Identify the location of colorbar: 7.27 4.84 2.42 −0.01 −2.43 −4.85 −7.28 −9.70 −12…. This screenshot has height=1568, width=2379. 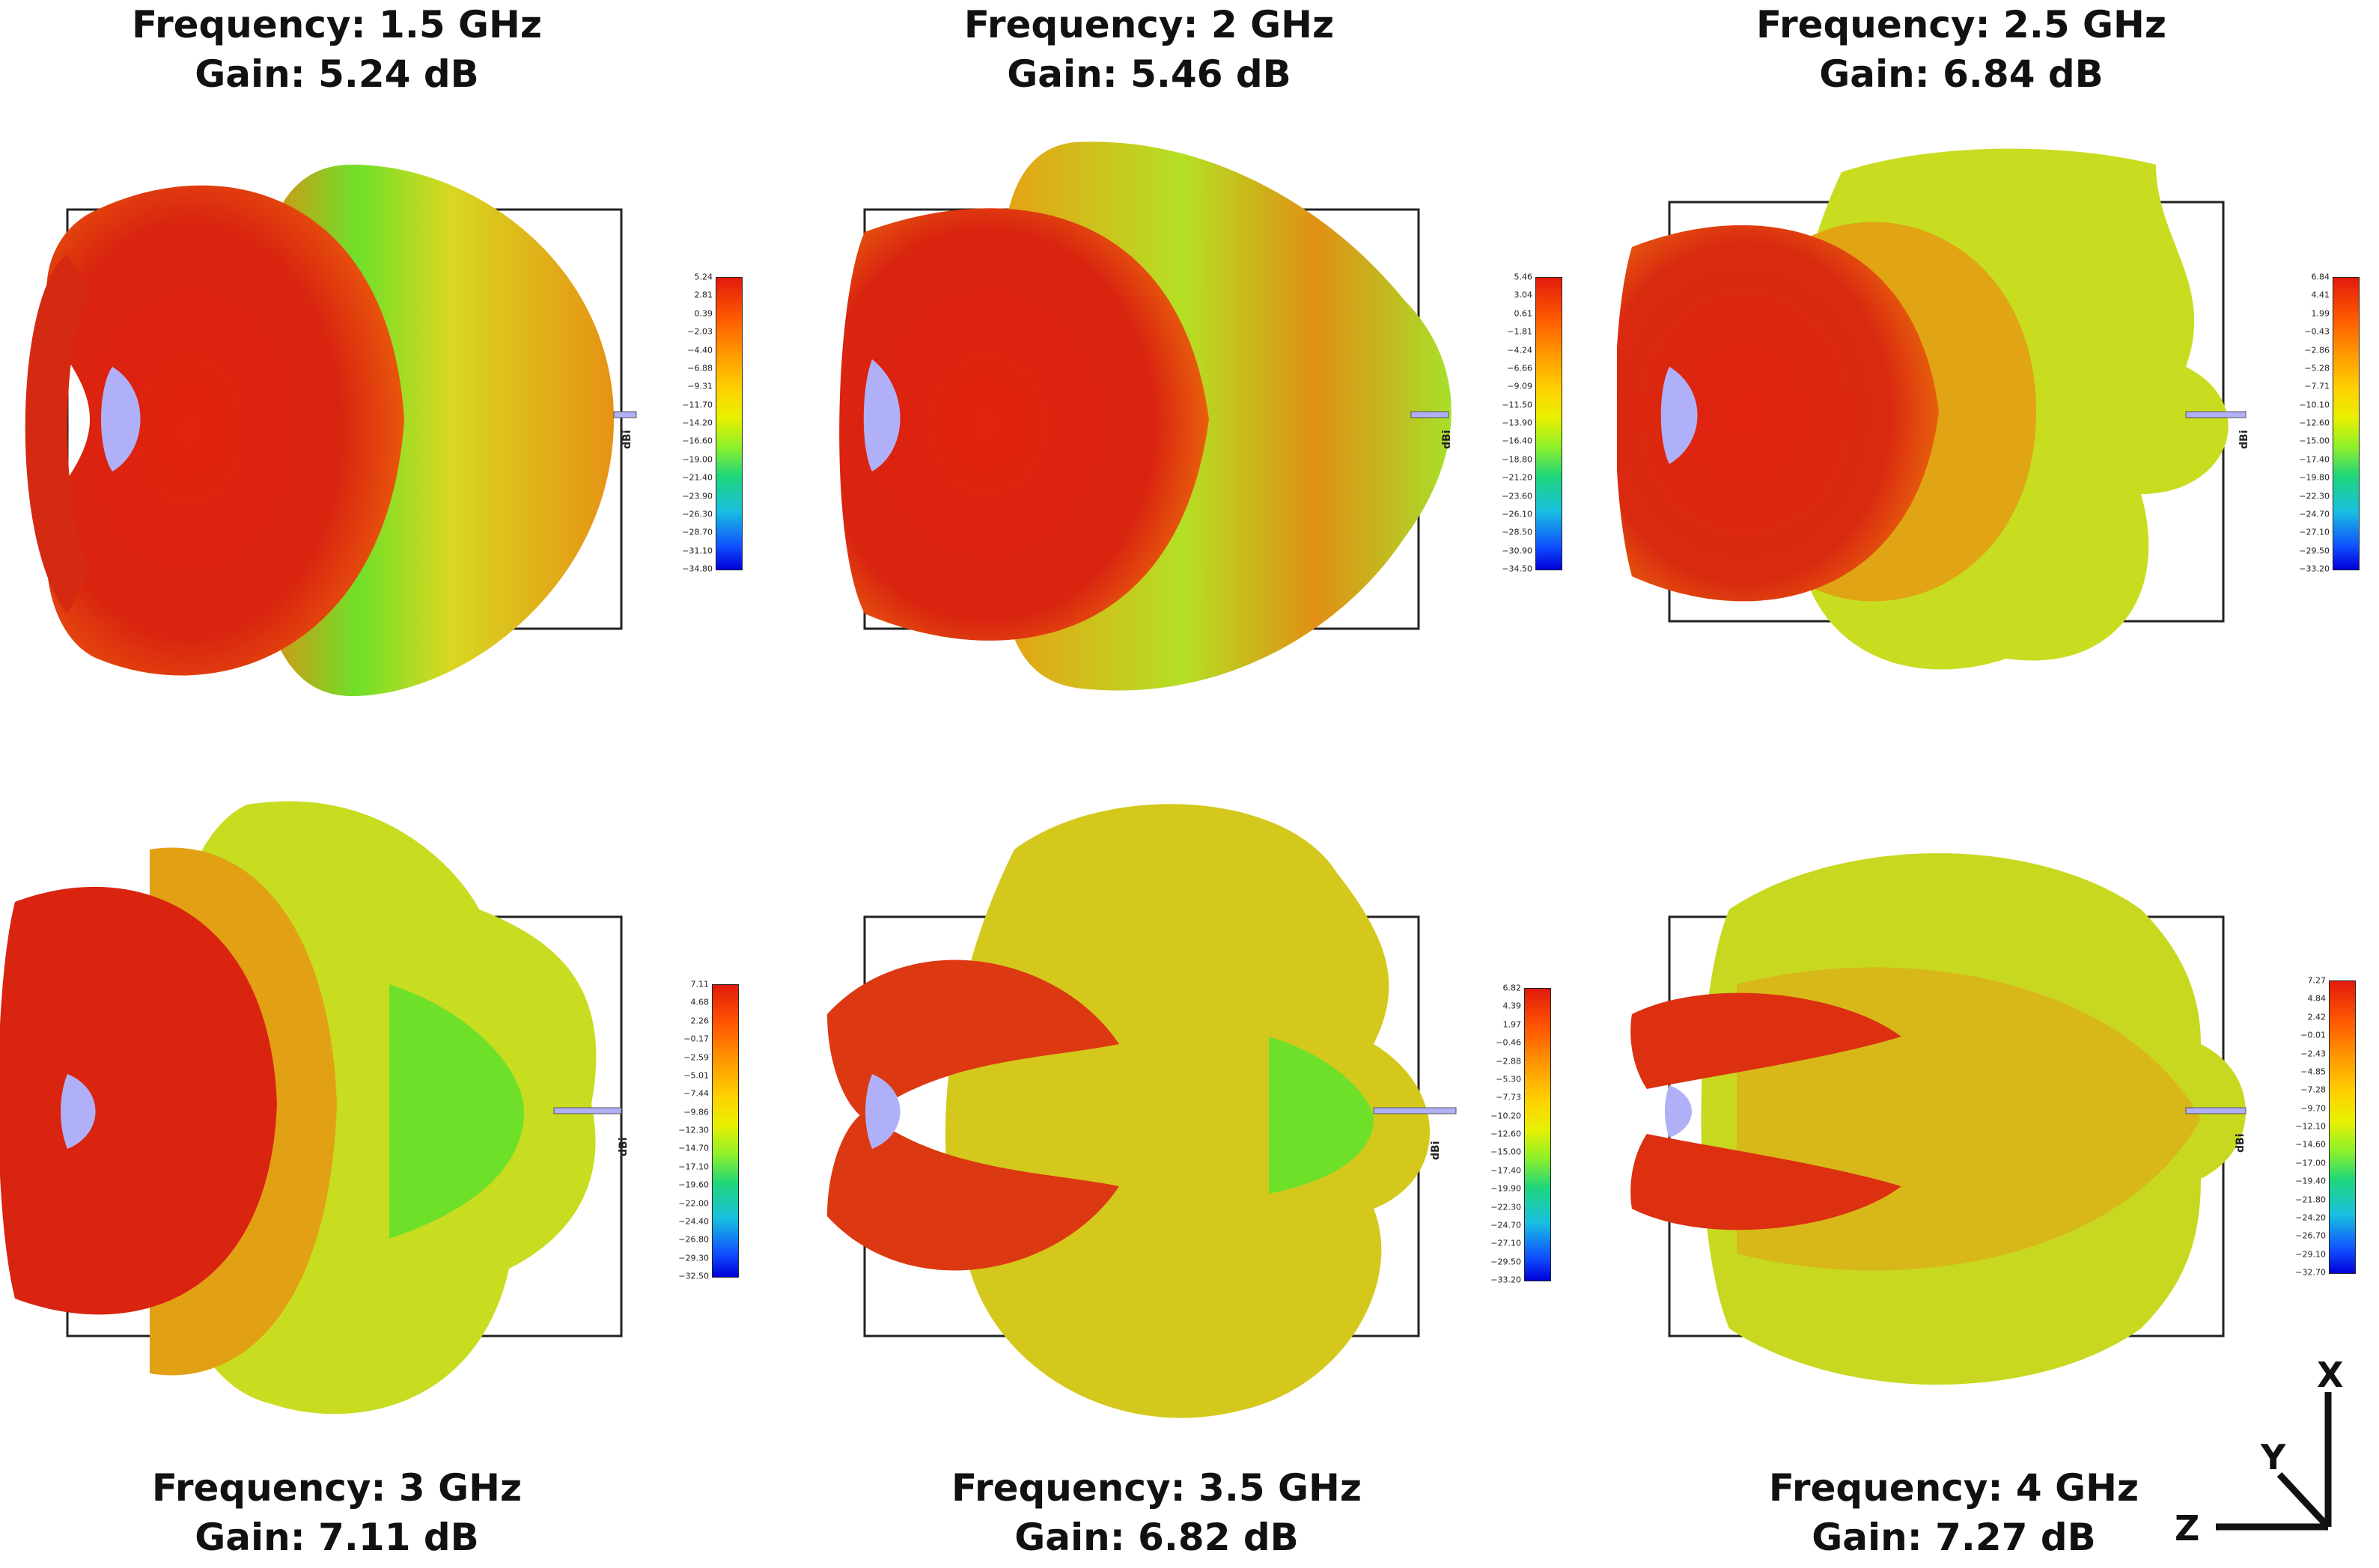
(2295, 1128).